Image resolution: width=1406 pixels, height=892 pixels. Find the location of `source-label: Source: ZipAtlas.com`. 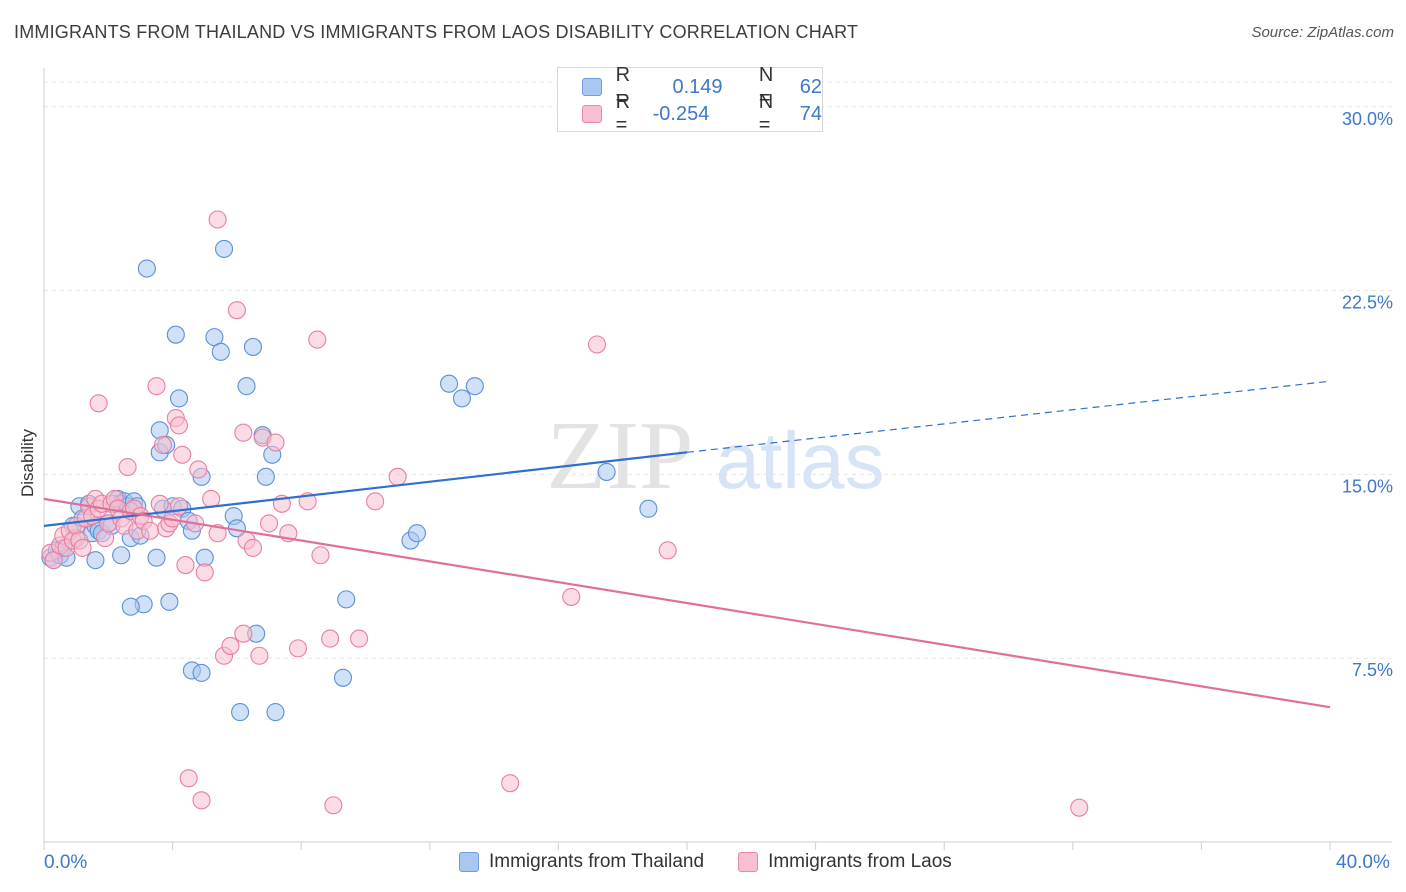

source-label: Source: ZipAtlas.com is located at coordinates (1322, 32).